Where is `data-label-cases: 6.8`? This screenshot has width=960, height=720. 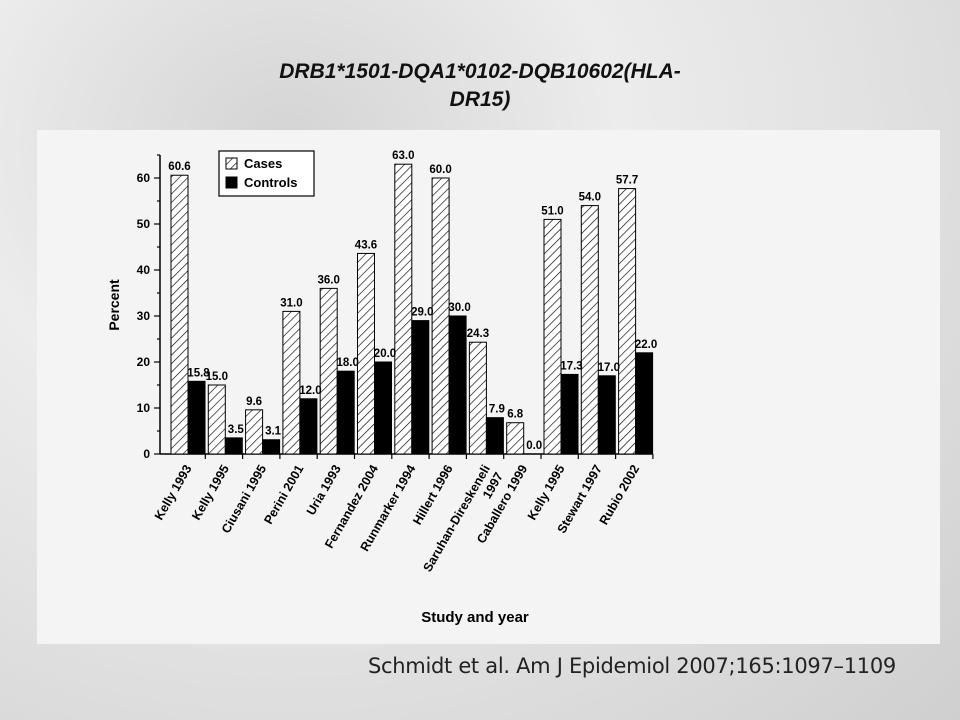
data-label-cases: 6.8 is located at coordinates (515, 415).